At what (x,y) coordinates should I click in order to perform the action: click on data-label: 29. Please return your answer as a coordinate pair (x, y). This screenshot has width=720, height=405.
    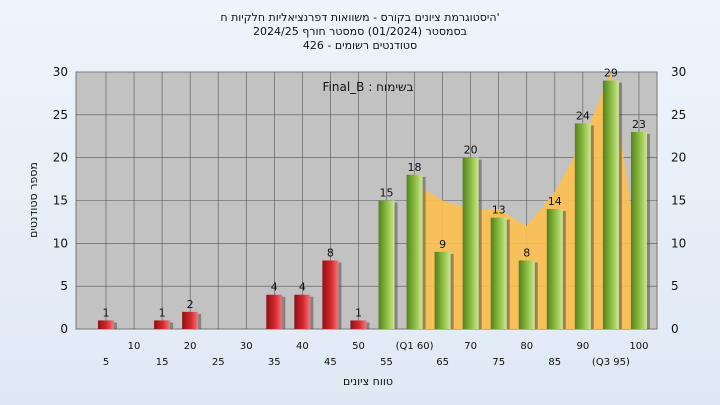
    Looking at the image, I should click on (611, 73).